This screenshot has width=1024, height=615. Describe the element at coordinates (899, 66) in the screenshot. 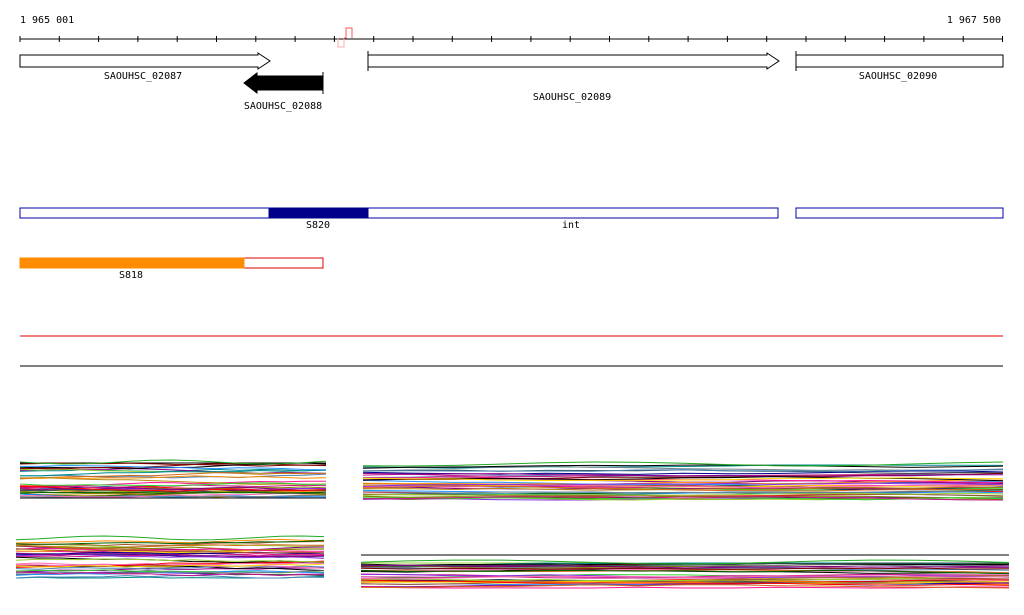

I see `gene-saouhsc-02090: SAOUHSC_02090` at that location.